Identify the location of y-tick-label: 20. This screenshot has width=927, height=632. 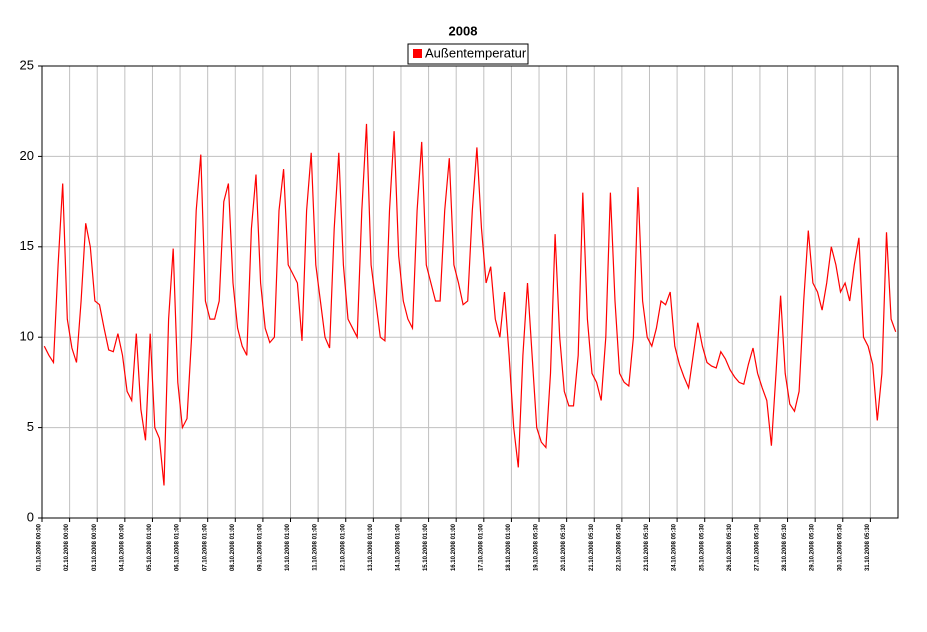
(27, 155).